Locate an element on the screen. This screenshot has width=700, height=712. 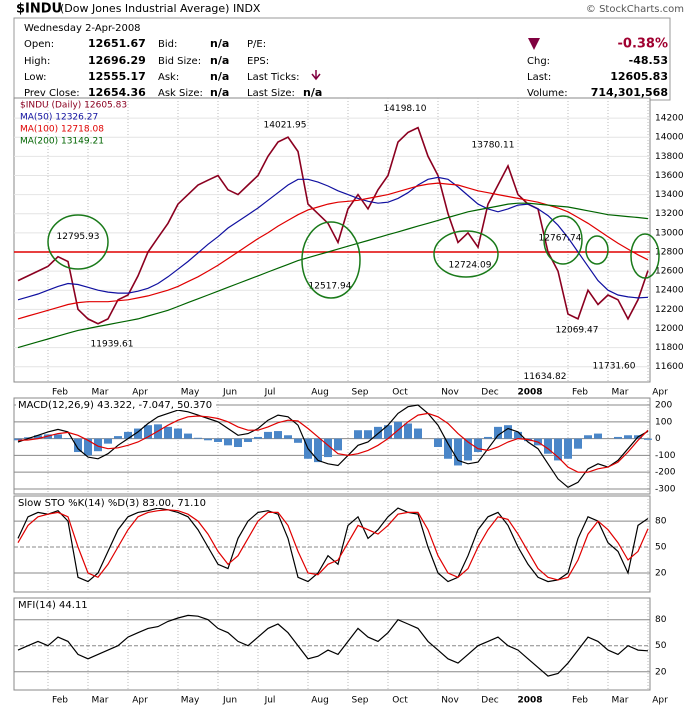
annotation: 12517.94 is located at coordinates (330, 286).